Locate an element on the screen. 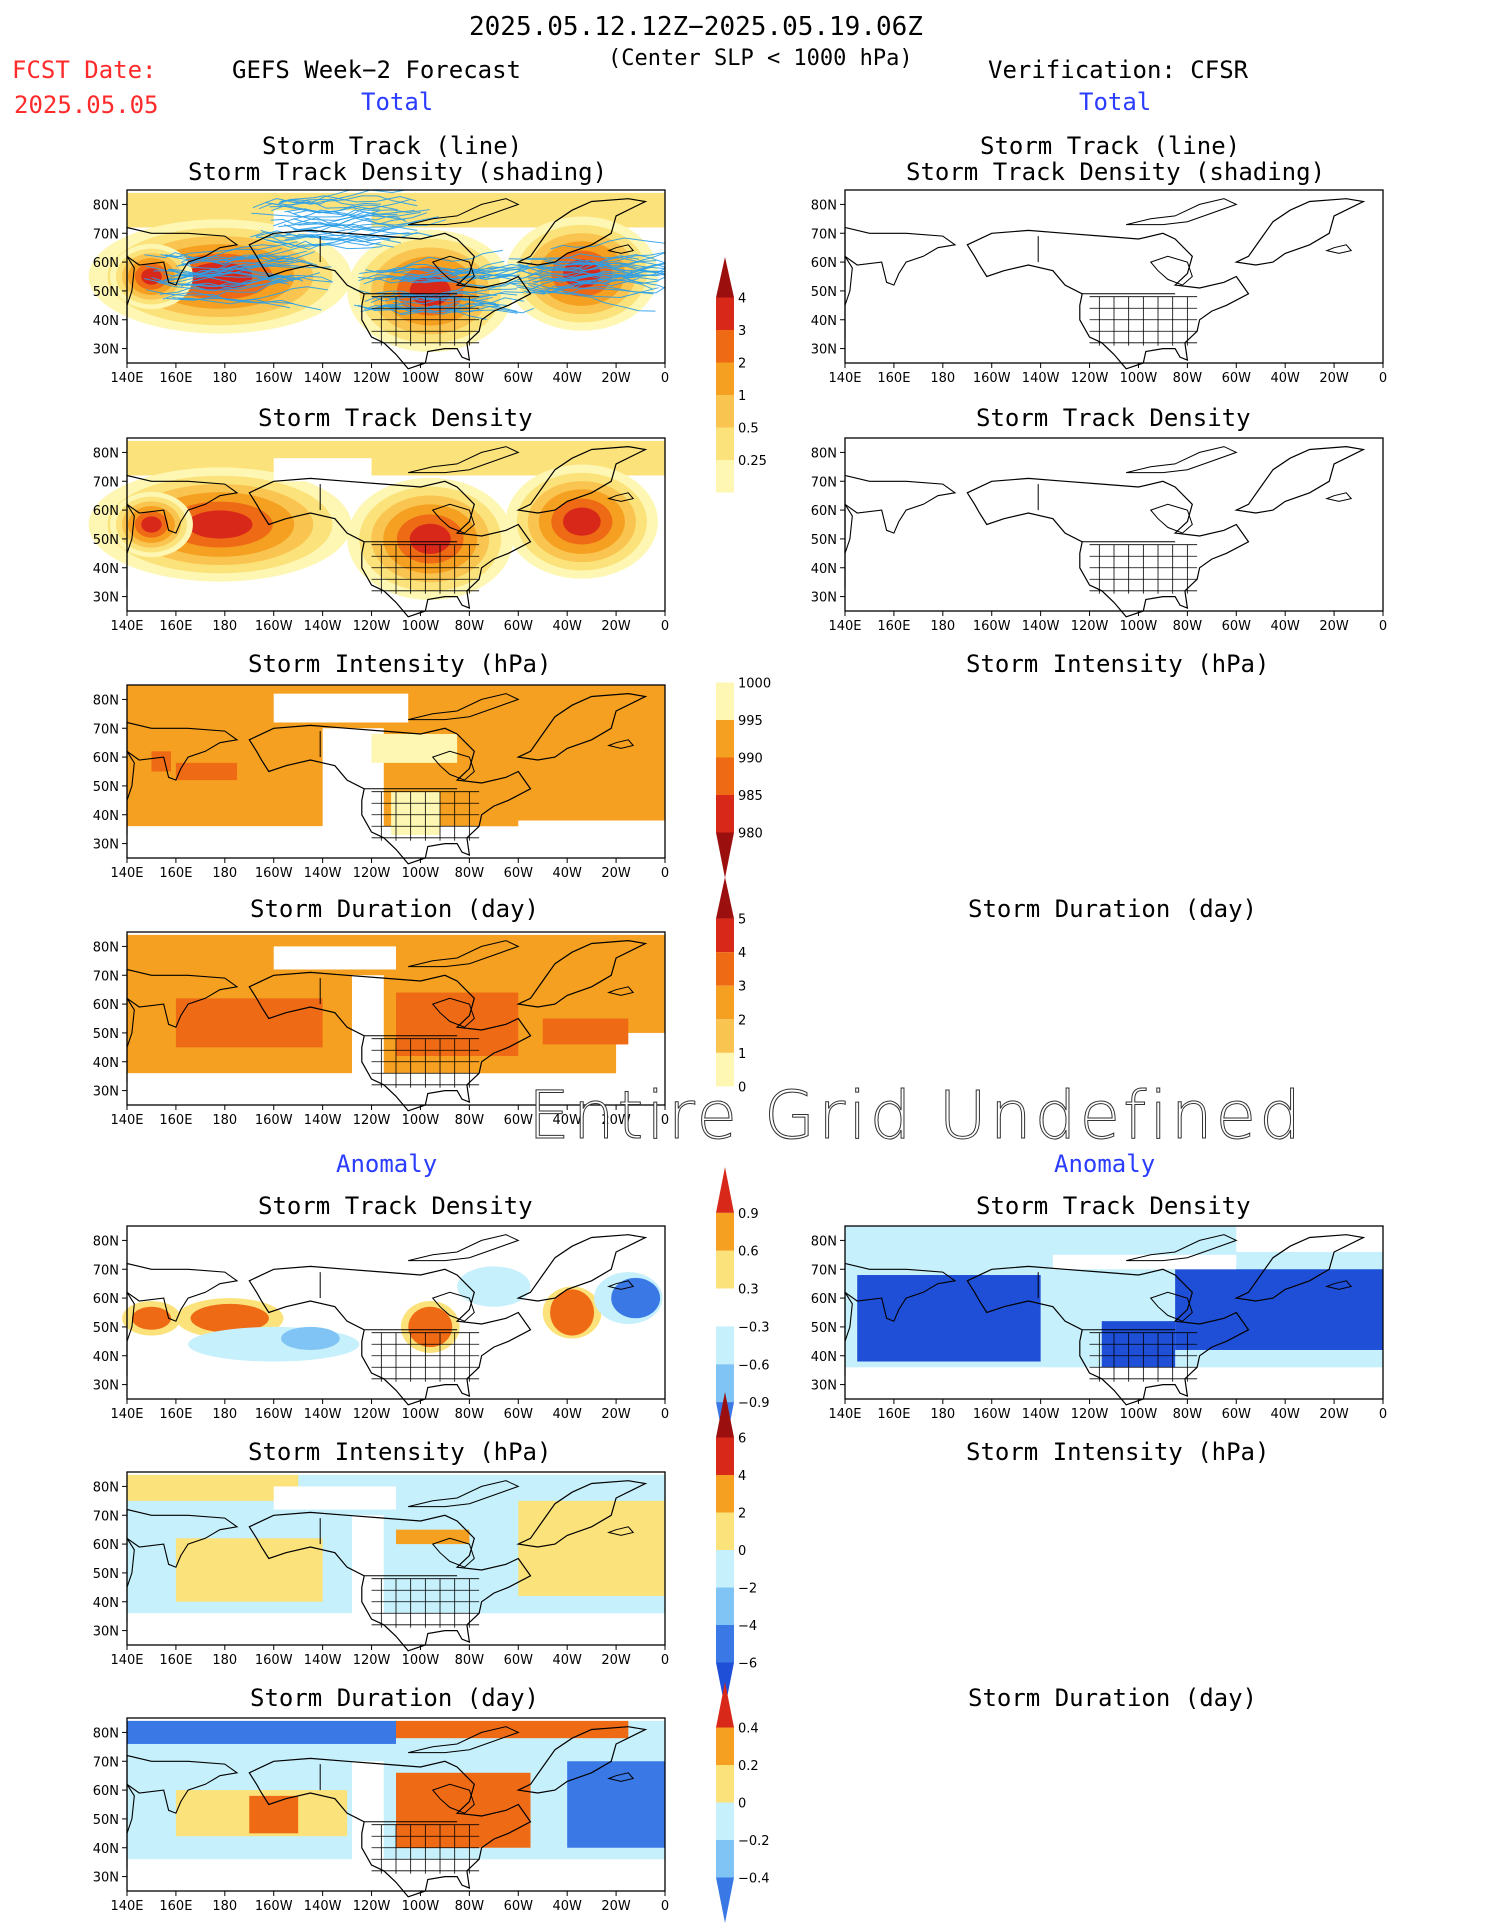  coast-asia is located at coordinates (848, 545).